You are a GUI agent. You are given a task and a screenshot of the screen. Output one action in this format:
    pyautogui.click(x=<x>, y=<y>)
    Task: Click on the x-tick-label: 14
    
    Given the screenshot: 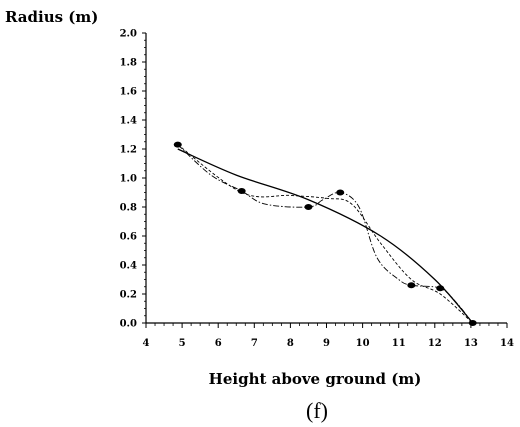 What is the action you would take?
    pyautogui.click(x=507, y=343)
    